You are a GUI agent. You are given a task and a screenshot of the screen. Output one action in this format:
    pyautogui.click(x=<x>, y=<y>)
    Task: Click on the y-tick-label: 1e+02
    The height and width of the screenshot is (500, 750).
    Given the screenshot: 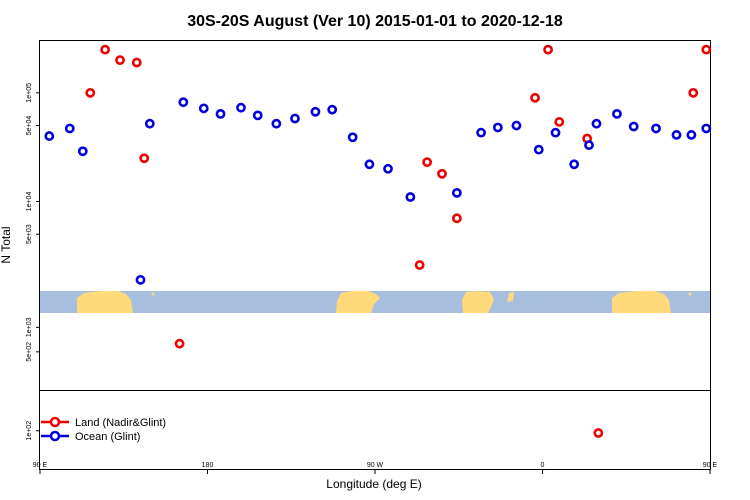 What is the action you would take?
    pyautogui.click(x=29, y=431)
    